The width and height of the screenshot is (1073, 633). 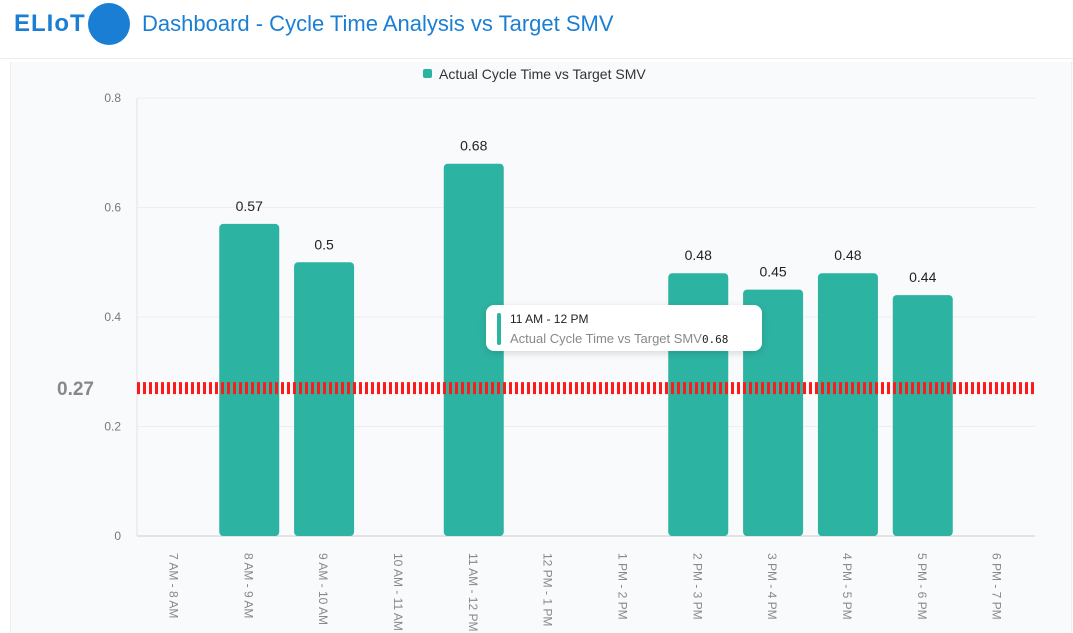 I want to click on y-tick-label: 0.2, so click(x=112, y=427).